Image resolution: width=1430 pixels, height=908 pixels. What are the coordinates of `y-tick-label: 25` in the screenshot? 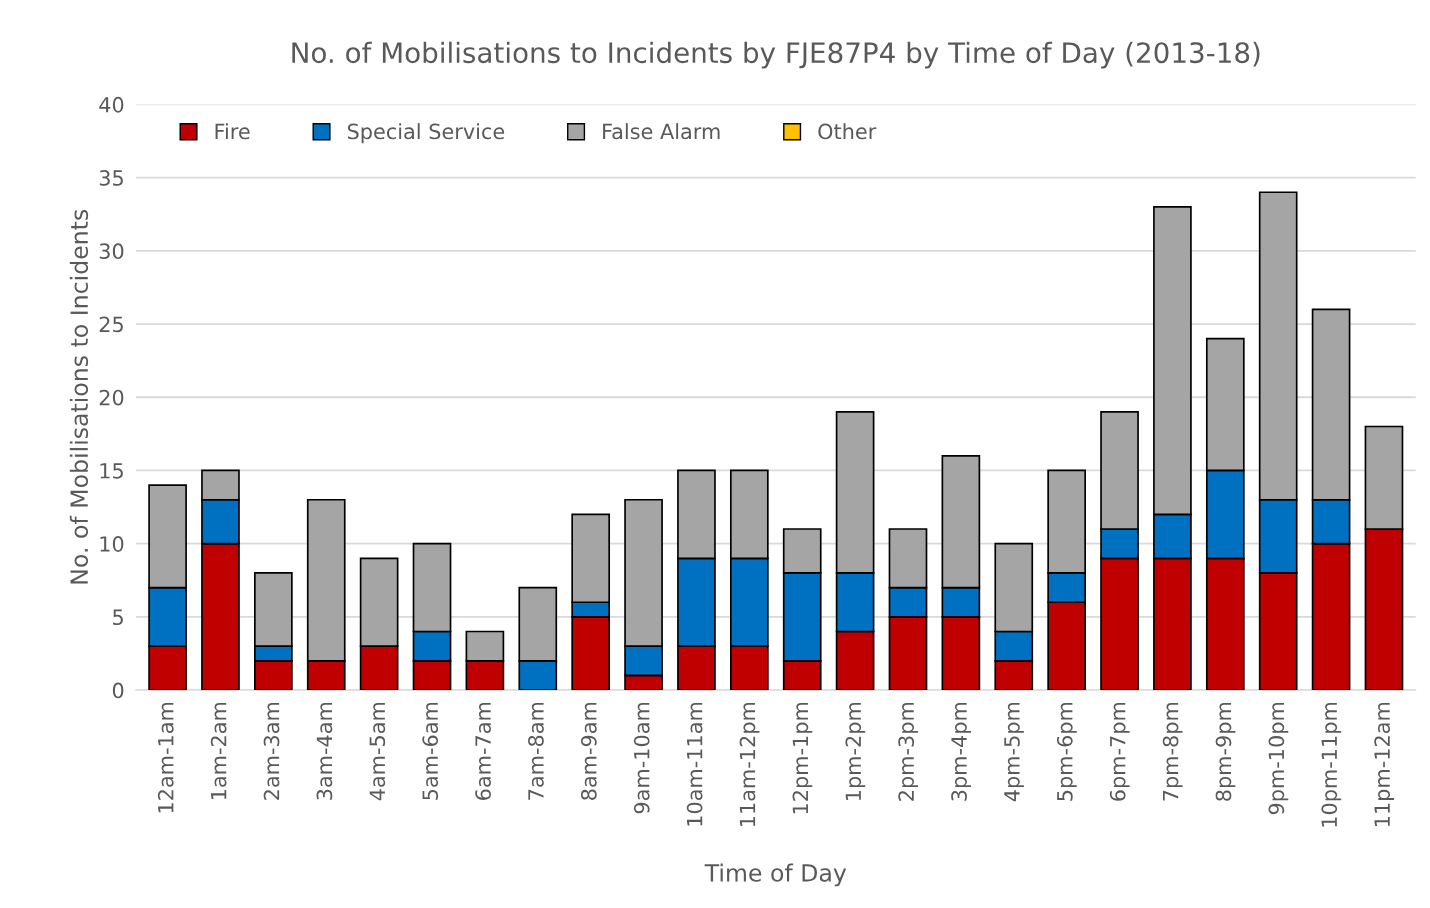 It's located at (111, 324).